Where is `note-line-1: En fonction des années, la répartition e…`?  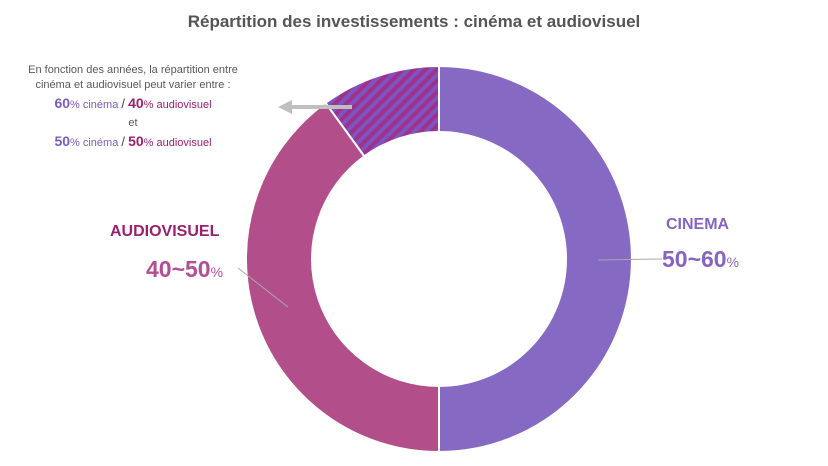
note-line-1: En fonction des années, la répartition e… is located at coordinates (133, 70).